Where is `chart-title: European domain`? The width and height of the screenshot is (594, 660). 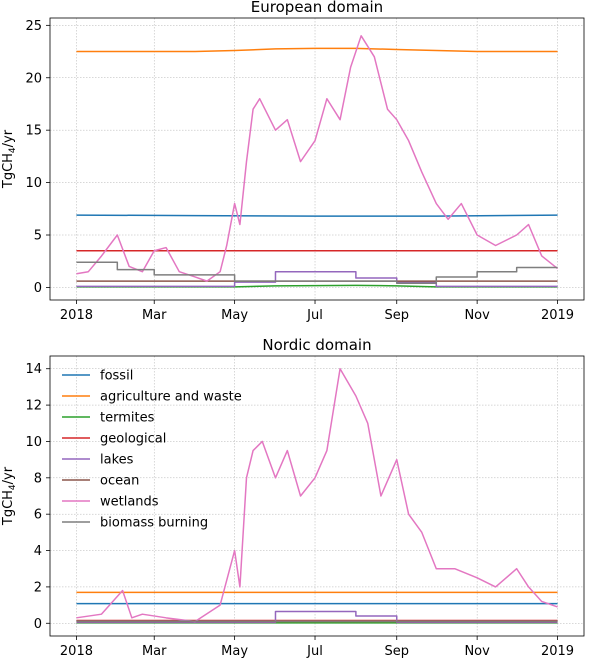
chart-title: European domain is located at coordinates (317, 8).